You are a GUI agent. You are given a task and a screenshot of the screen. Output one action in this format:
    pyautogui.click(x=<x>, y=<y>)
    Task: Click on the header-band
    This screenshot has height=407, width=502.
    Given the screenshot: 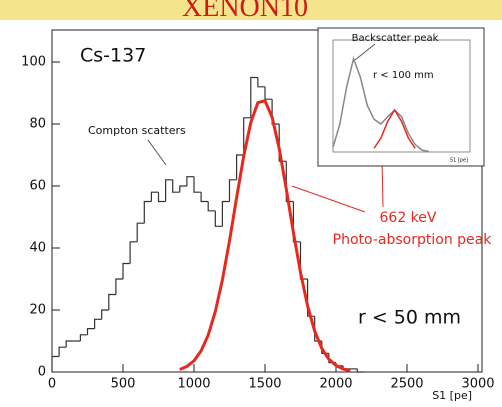 What is the action you would take?
    pyautogui.click(x=251, y=10)
    